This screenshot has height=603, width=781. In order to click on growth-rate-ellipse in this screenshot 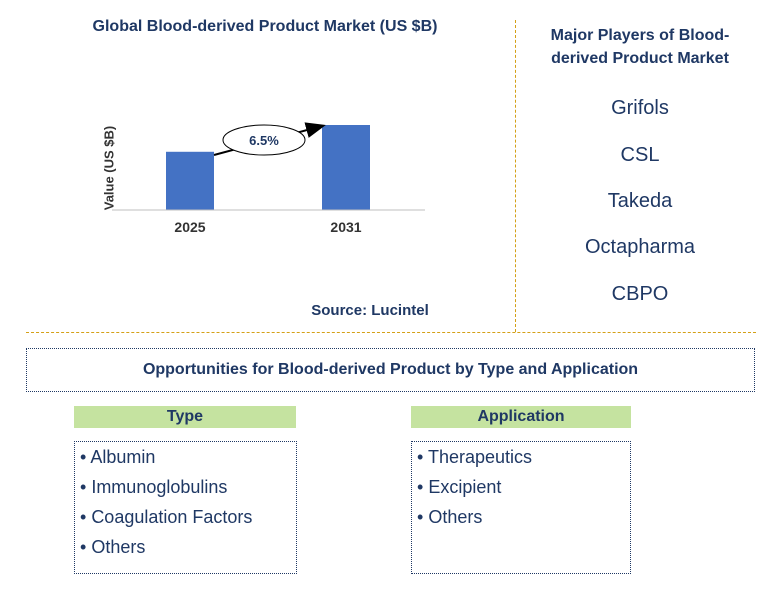, I will do `click(264, 140)`.